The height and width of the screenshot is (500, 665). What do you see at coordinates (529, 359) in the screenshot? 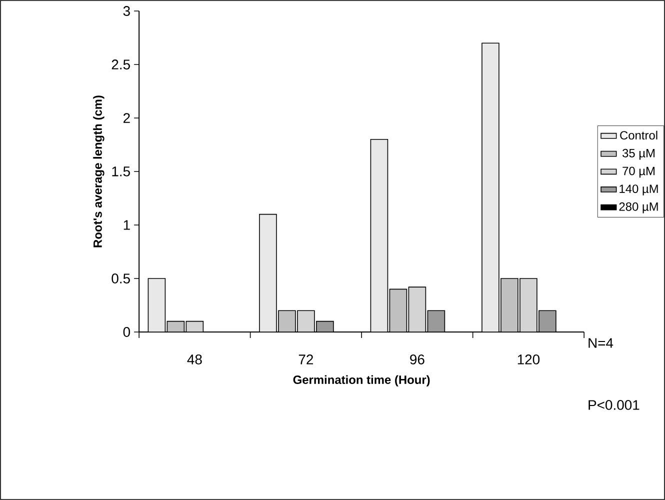
I see `x-tick-label: 120` at bounding box center [529, 359].